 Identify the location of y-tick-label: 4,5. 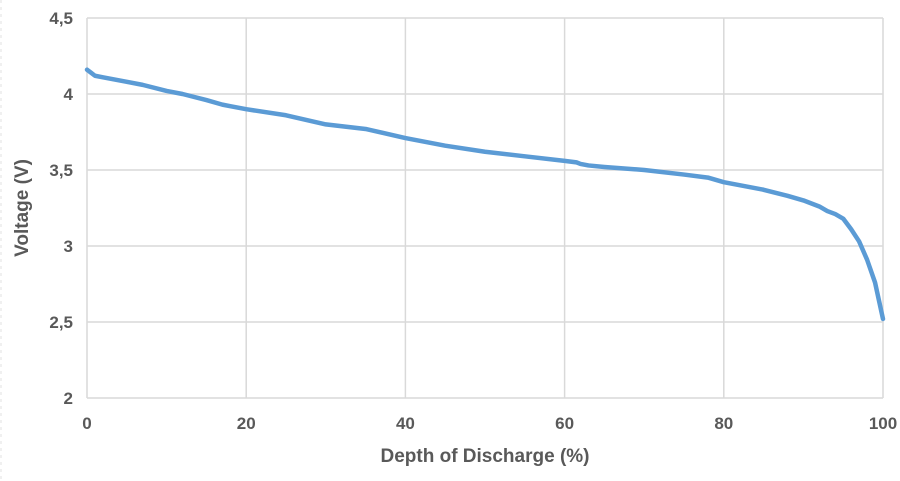
(61, 18).